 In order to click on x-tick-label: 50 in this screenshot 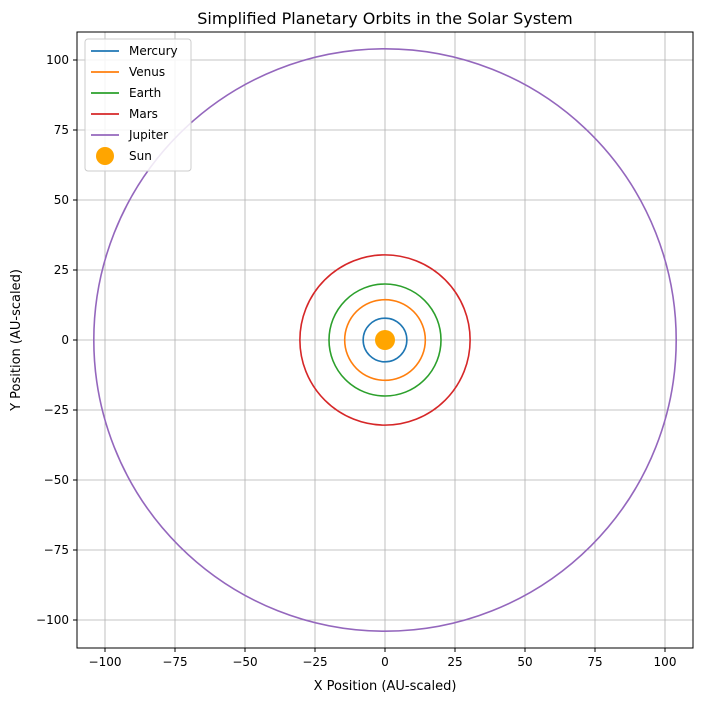, I will do `click(524, 662)`.